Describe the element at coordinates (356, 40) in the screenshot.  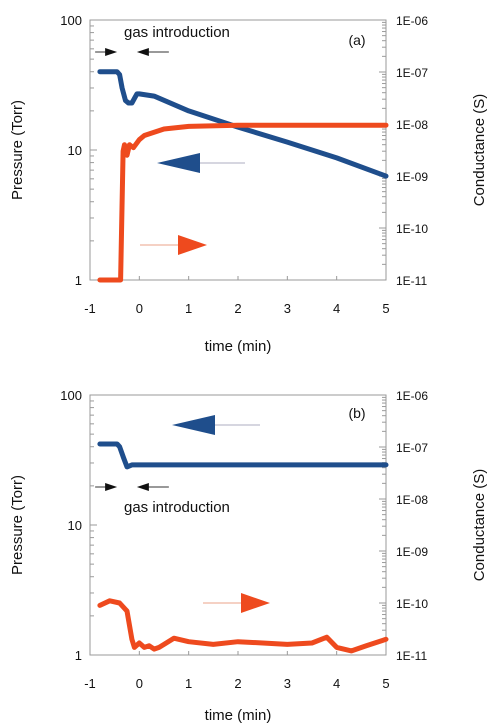
I see `panel-label: (a)` at that location.